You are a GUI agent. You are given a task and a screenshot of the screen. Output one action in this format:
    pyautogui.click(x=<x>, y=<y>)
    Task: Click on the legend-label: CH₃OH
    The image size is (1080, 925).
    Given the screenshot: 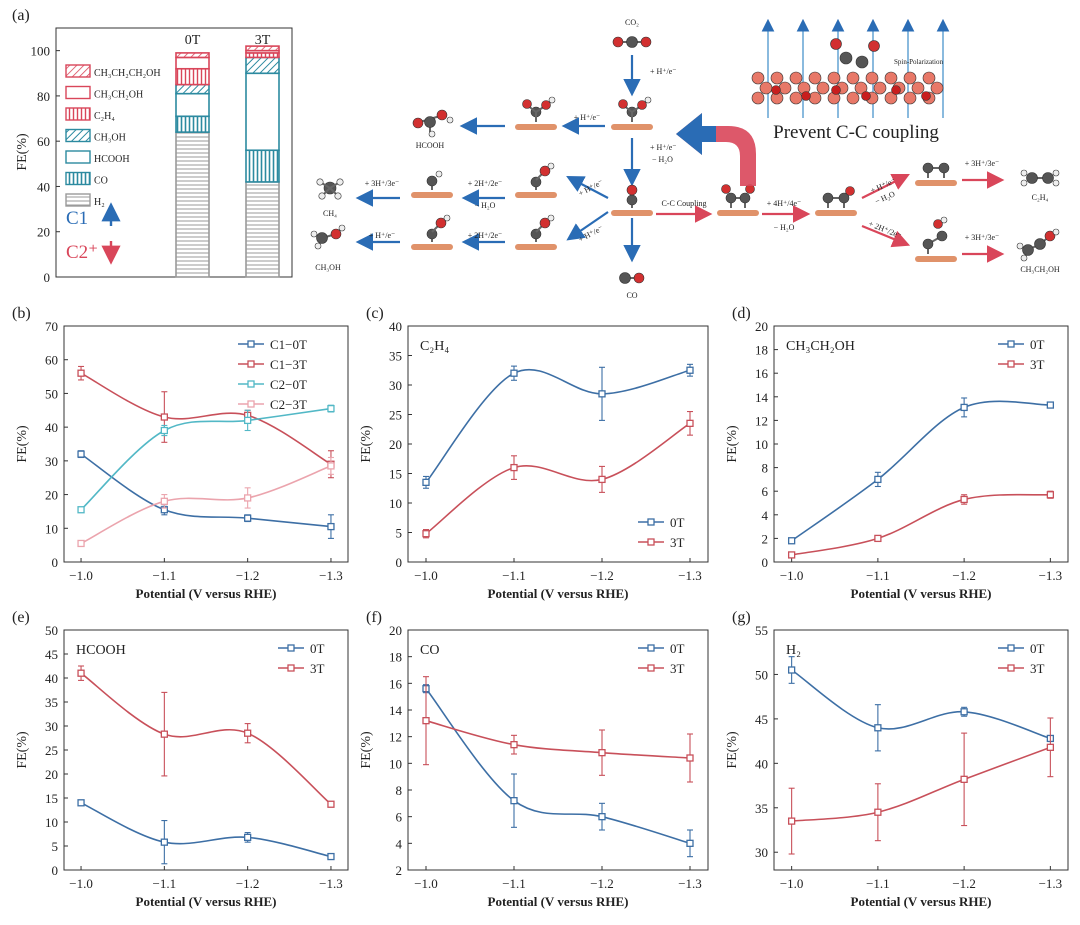 What is the action you would take?
    pyautogui.click(x=110, y=138)
    